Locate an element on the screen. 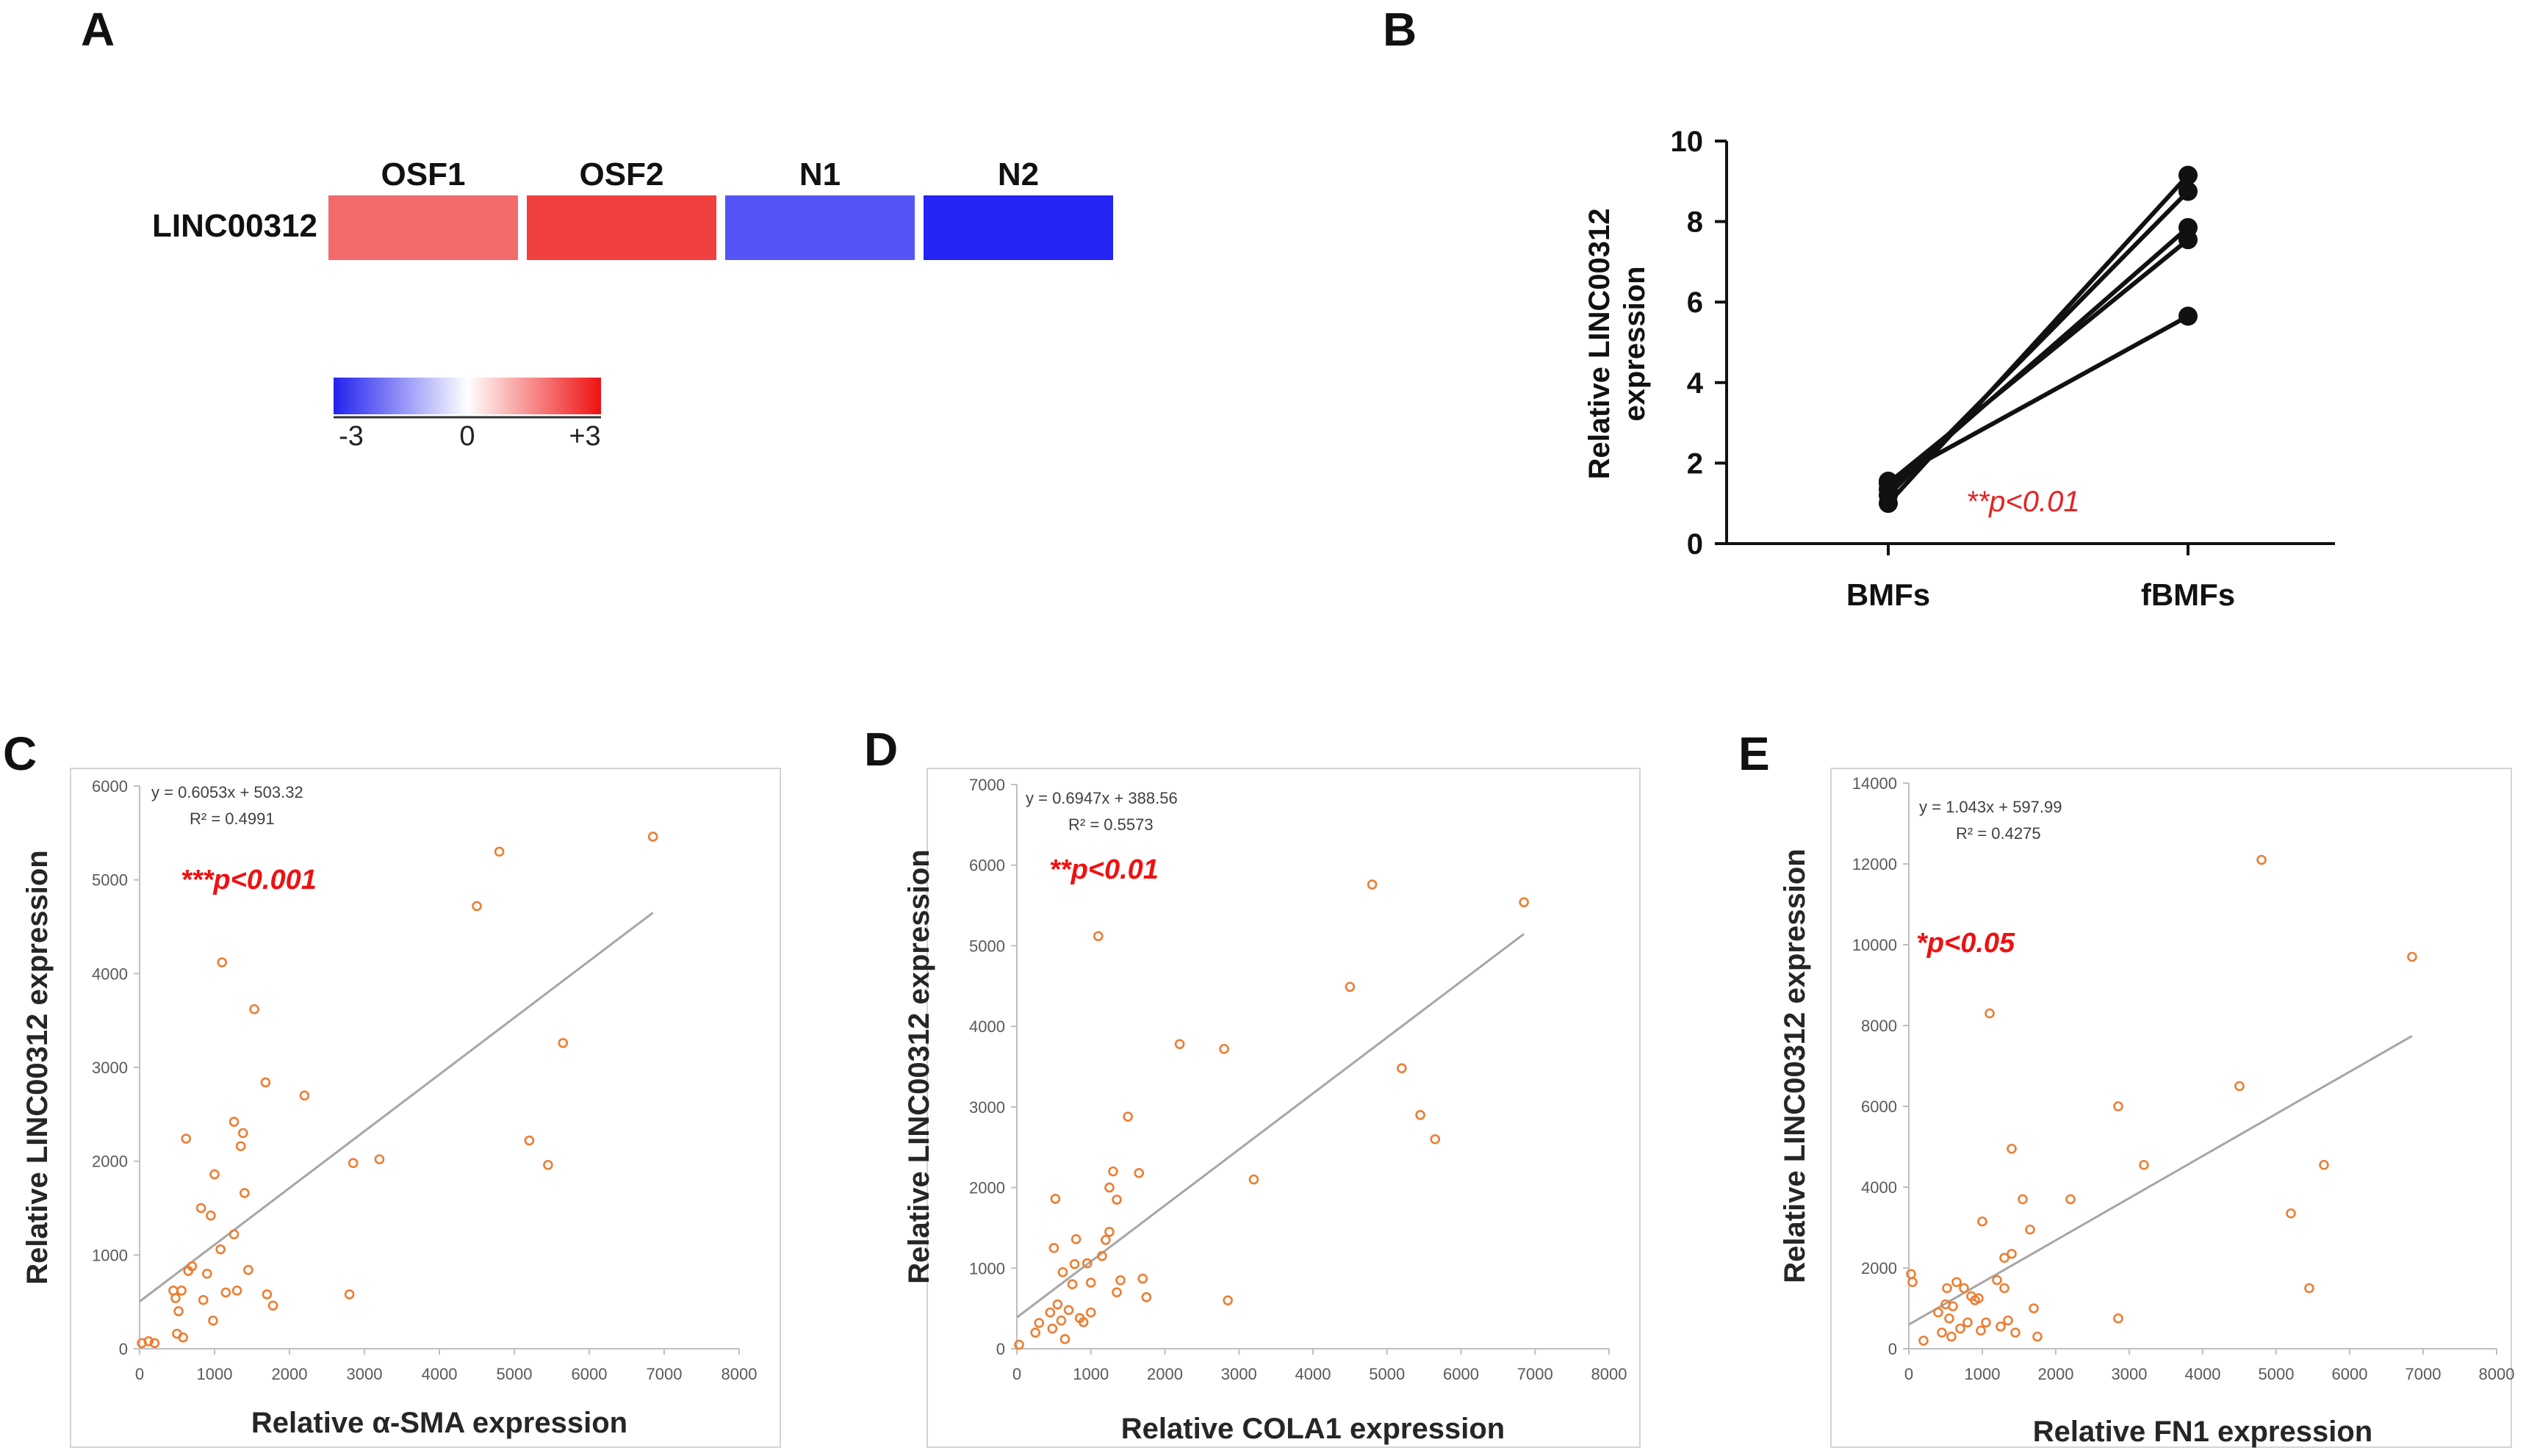 Image resolution: width=2526 pixels, height=1456 pixels. y-axis-label: Relative LINC00312 expression is located at coordinates (1617, 343).